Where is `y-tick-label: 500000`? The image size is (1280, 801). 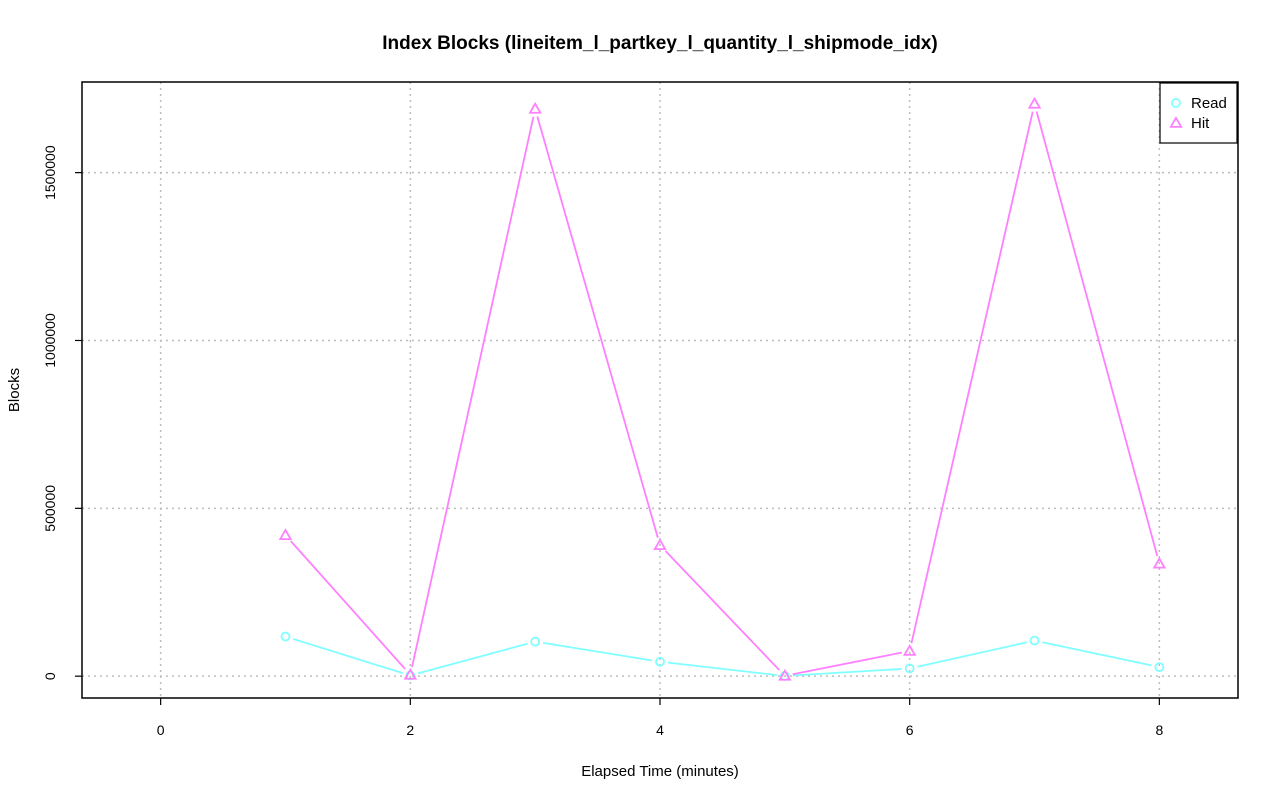
y-tick-label: 500000 is located at coordinates (50, 508).